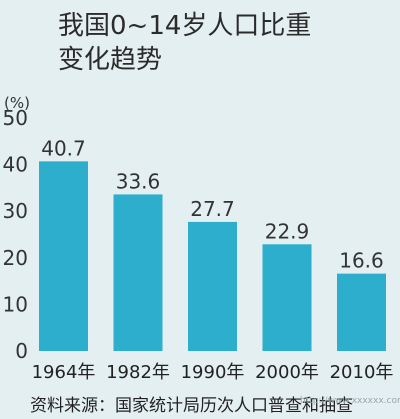 Image resolution: width=400 pixels, height=419 pixels. Describe the element at coordinates (138, 181) in the screenshot. I see `data-label-1: 33.6` at that location.